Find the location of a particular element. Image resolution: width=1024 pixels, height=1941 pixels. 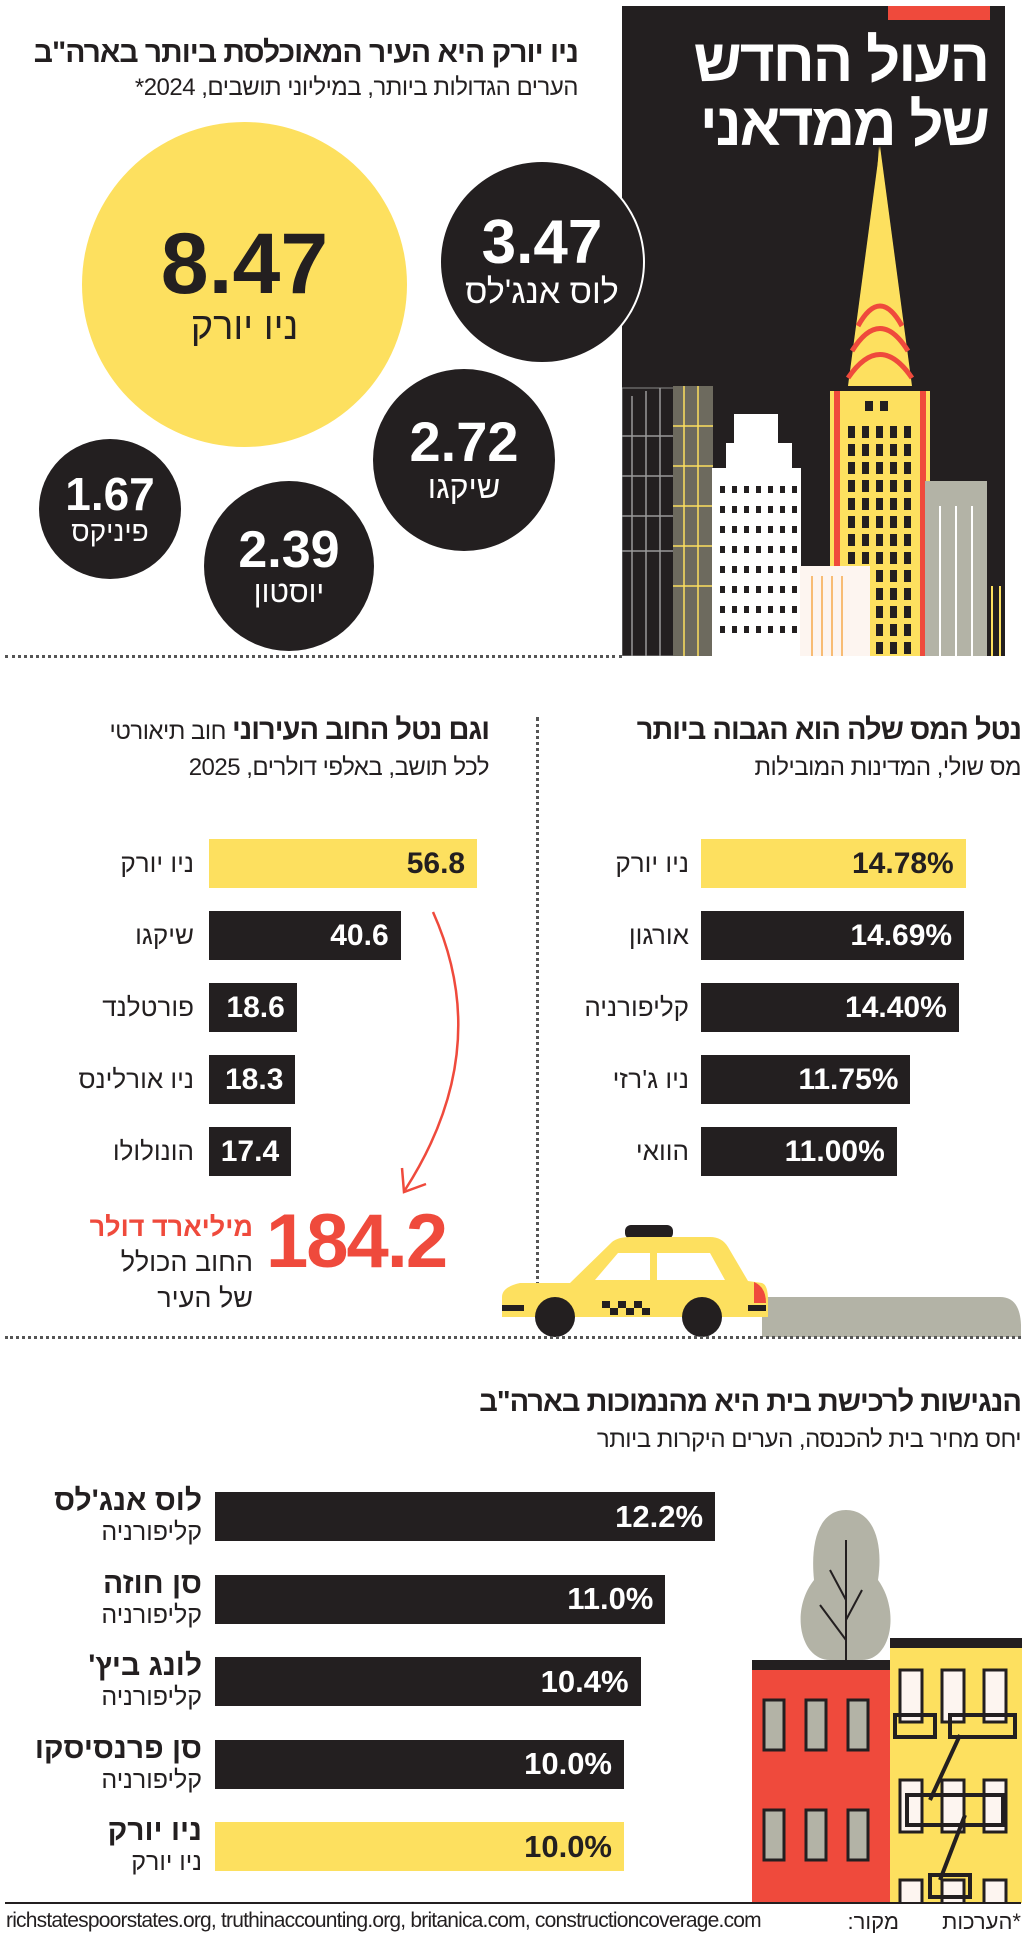

bar-value-label: 17.4 is located at coordinates (250, 1151).